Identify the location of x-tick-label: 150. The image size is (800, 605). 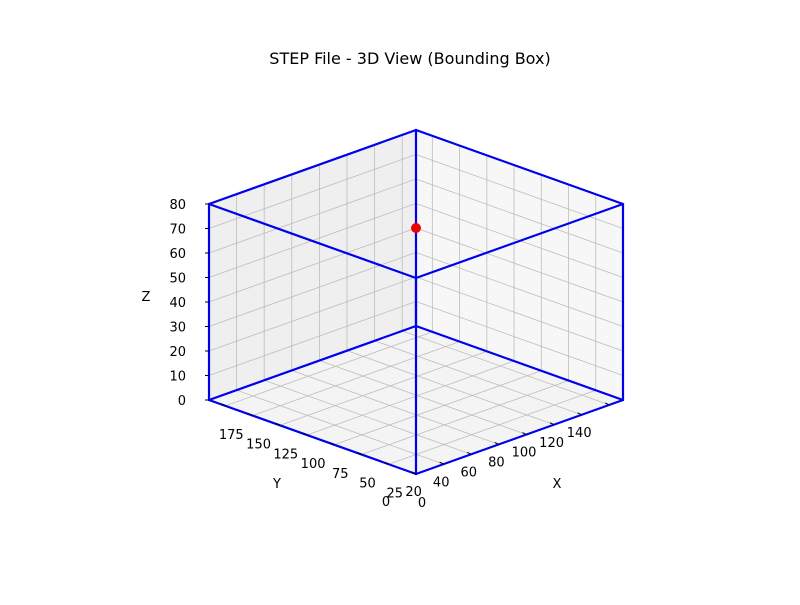
(258, 445).